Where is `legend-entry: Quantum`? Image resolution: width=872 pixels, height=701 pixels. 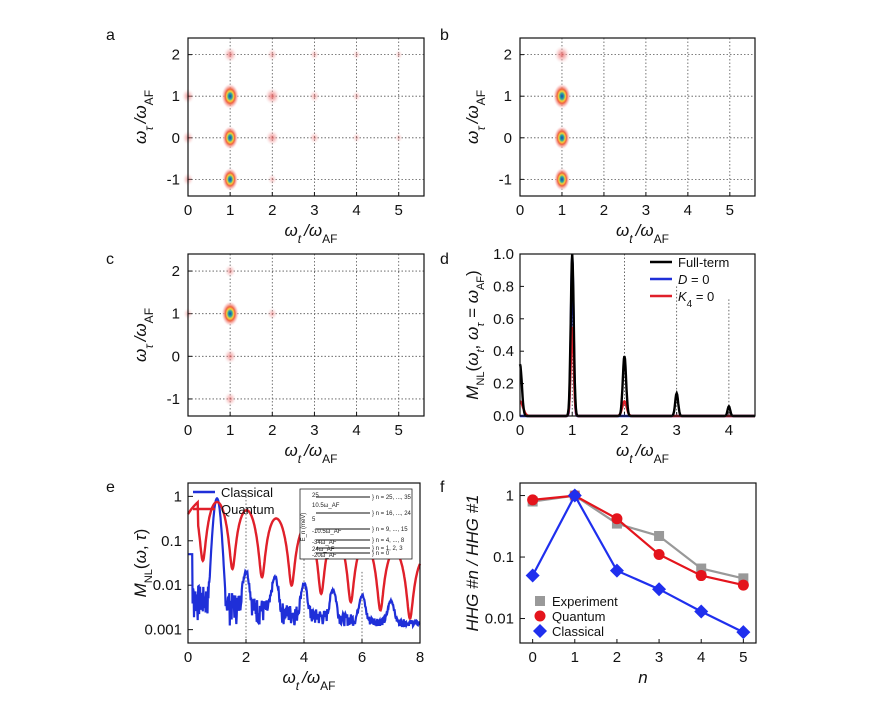
legend-entry: Quantum is located at coordinates (578, 616).